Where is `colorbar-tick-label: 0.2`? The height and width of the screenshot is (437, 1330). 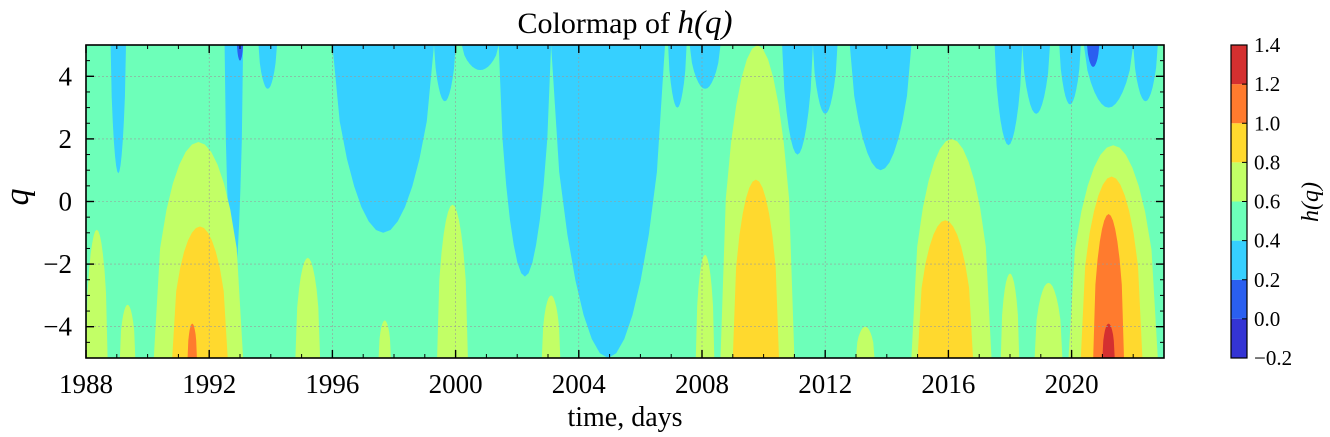 colorbar-tick-label: 0.2 is located at coordinates (1267, 280).